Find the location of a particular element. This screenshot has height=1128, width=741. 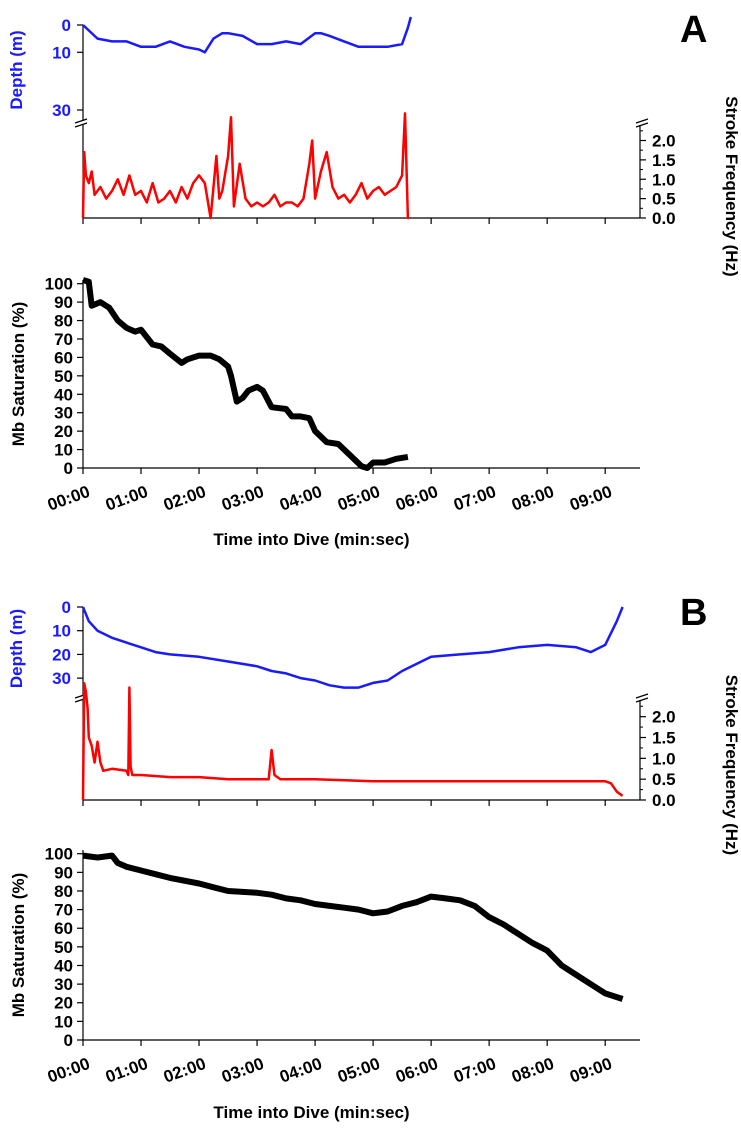

panel-letter: B is located at coordinates (693, 613).